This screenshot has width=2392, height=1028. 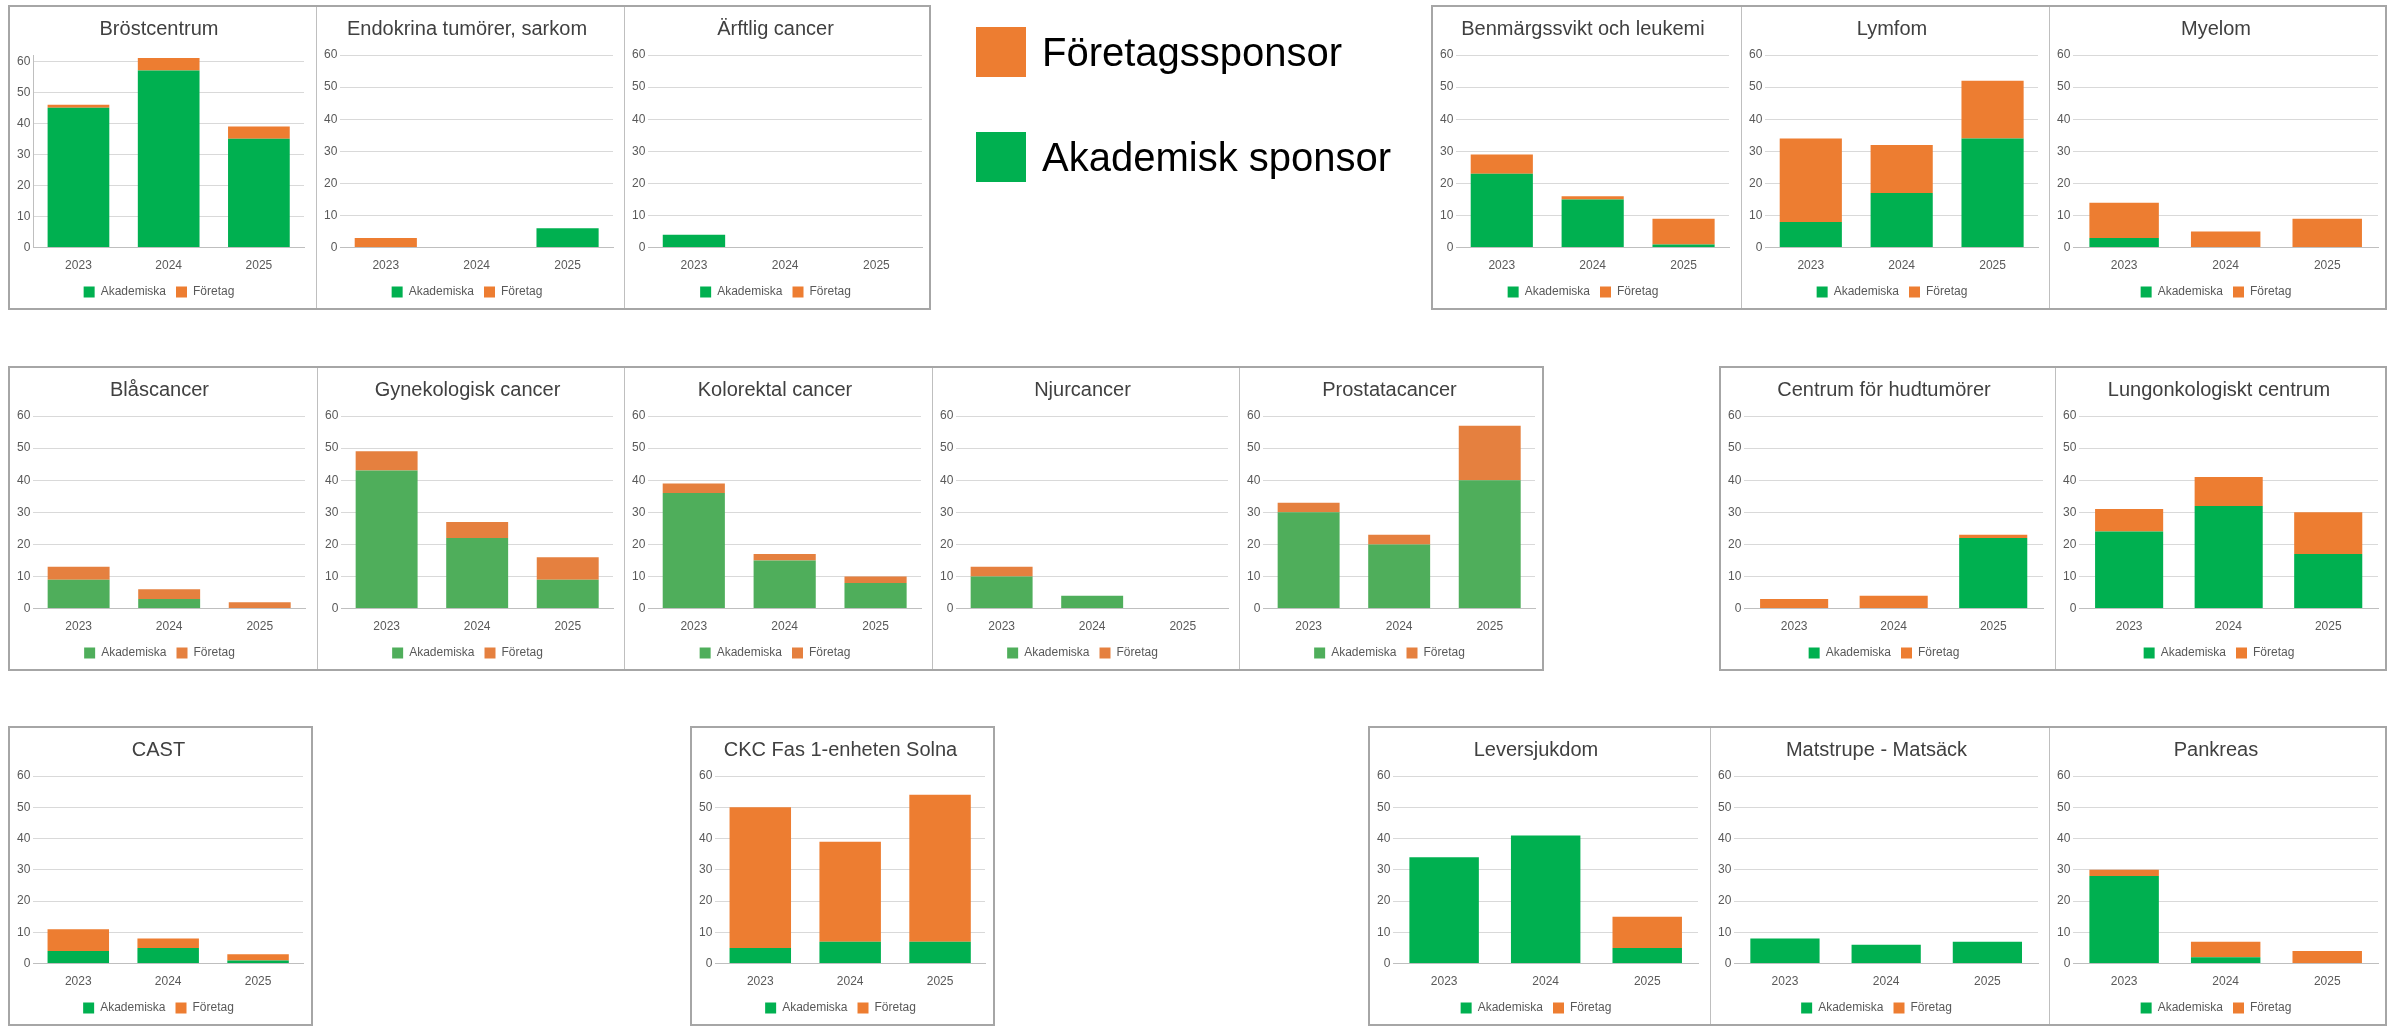 What do you see at coordinates (2216, 748) in the screenshot?
I see `chart-title: Pankreas` at bounding box center [2216, 748].